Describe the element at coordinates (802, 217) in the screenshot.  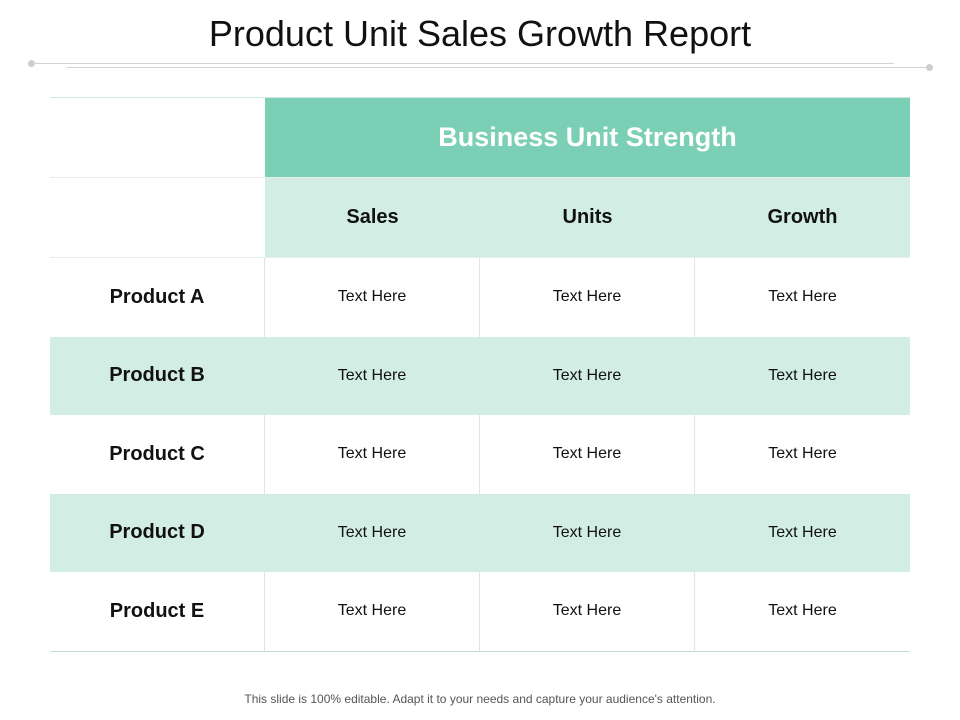
I see `column-header-growth: Growth` at that location.